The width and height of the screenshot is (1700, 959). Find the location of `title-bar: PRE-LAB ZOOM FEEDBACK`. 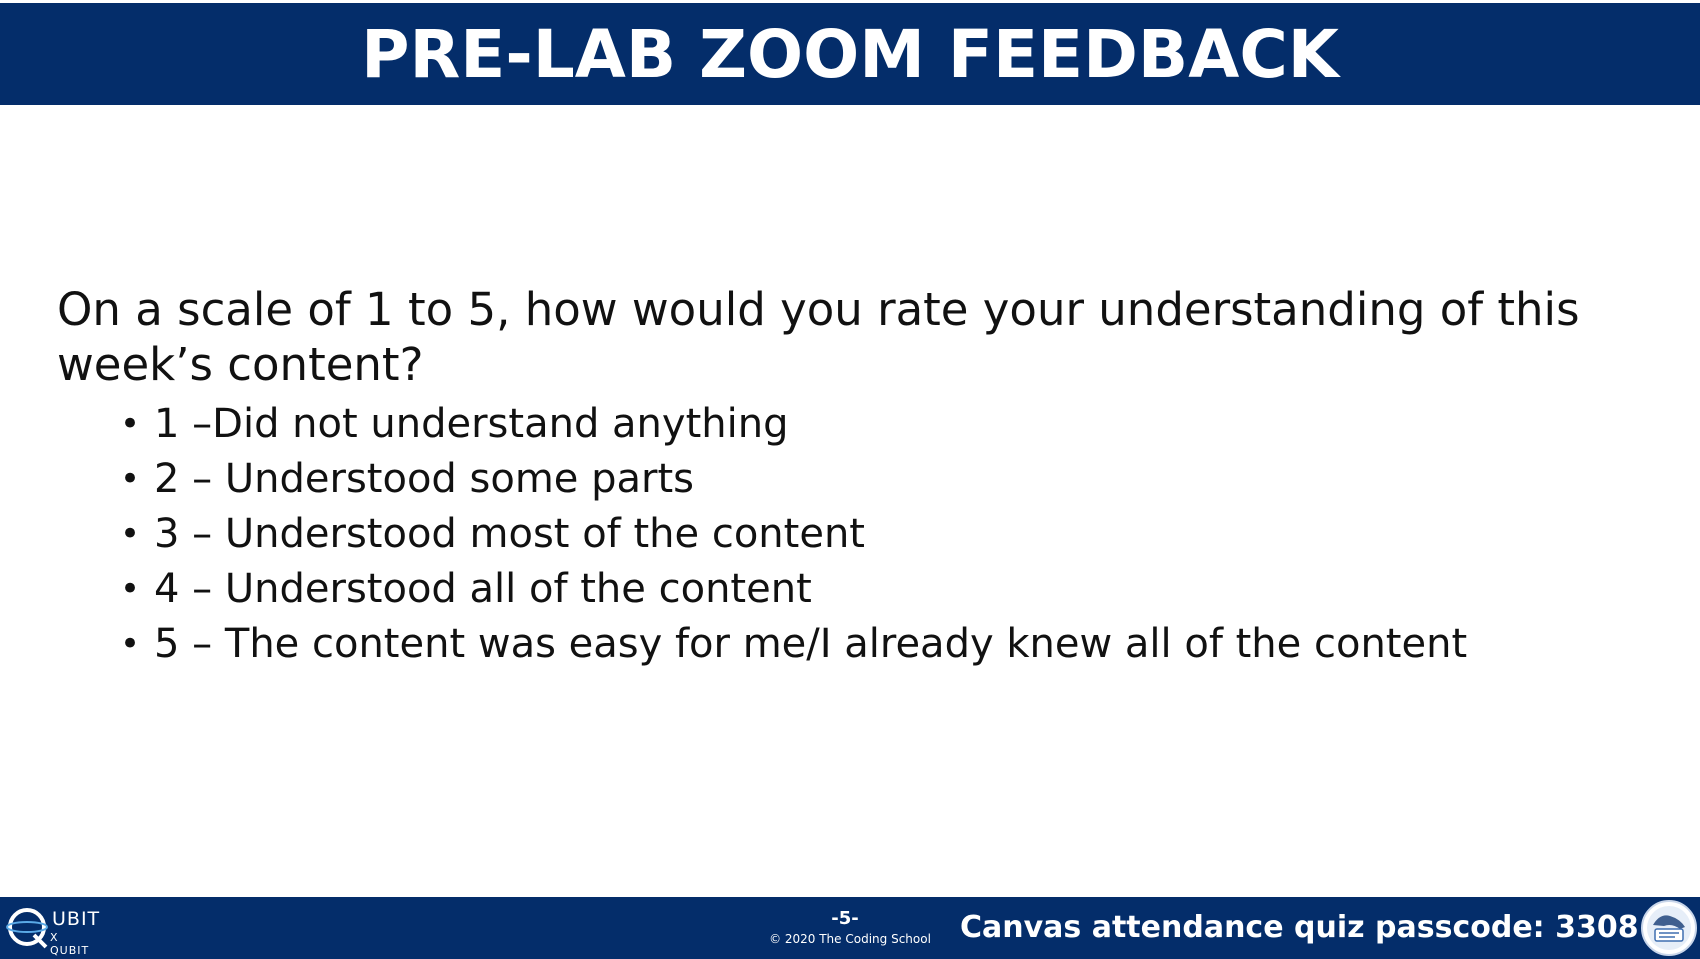

title-bar: PRE-LAB ZOOM FEEDBACK is located at coordinates (850, 54).